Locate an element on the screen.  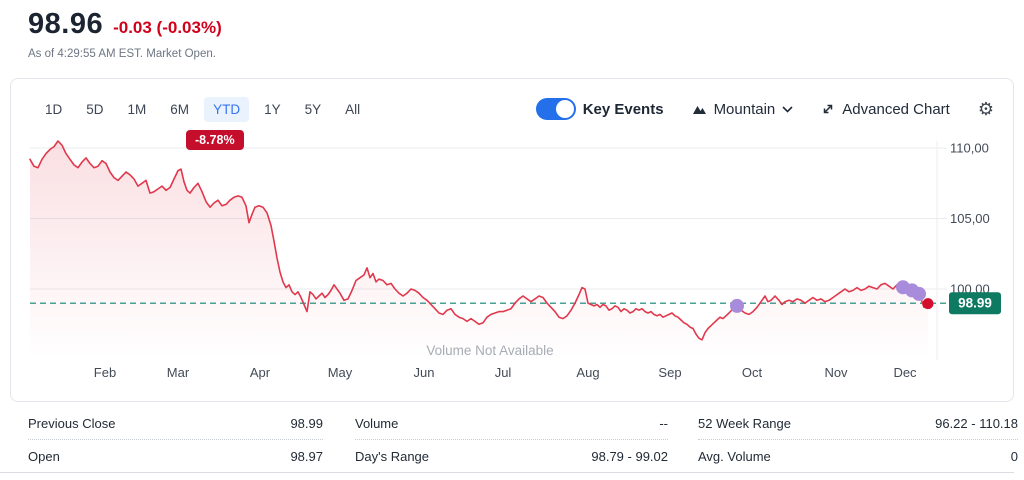
previous-close-badge is located at coordinates (975, 303).